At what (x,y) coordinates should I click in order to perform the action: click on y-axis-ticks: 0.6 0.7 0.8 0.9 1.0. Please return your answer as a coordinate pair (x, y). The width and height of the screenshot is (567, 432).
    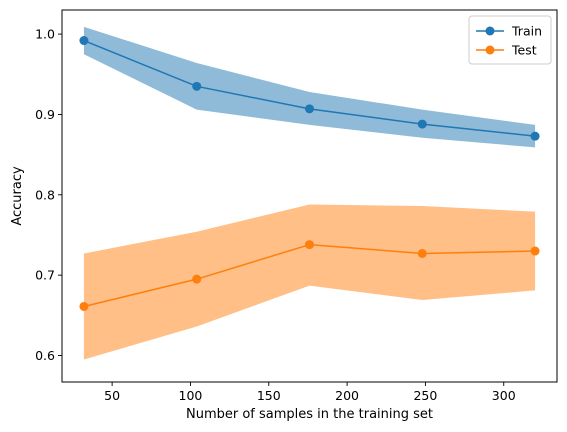
    Looking at the image, I should click on (48, 195).